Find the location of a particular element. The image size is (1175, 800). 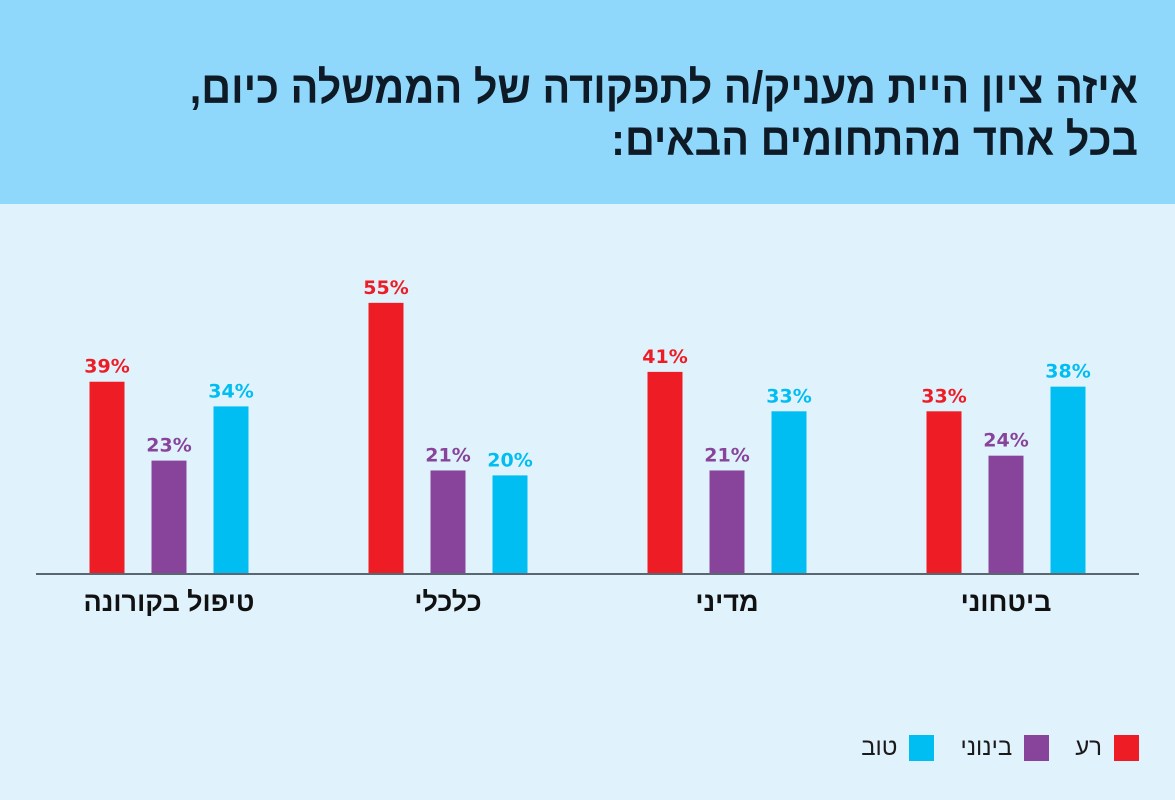

category-label: טיפול בקורונה is located at coordinates (168, 602).